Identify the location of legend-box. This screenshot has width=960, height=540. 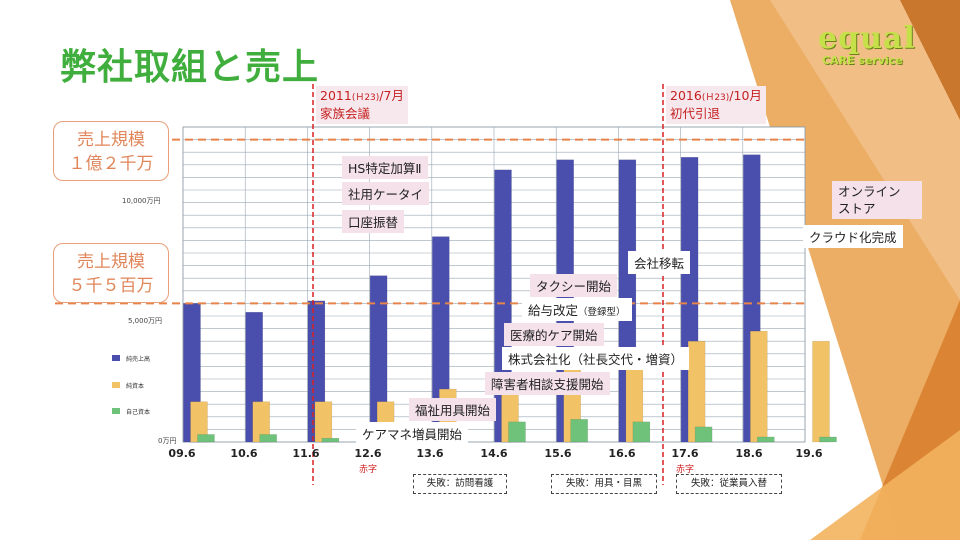
(130, 385).